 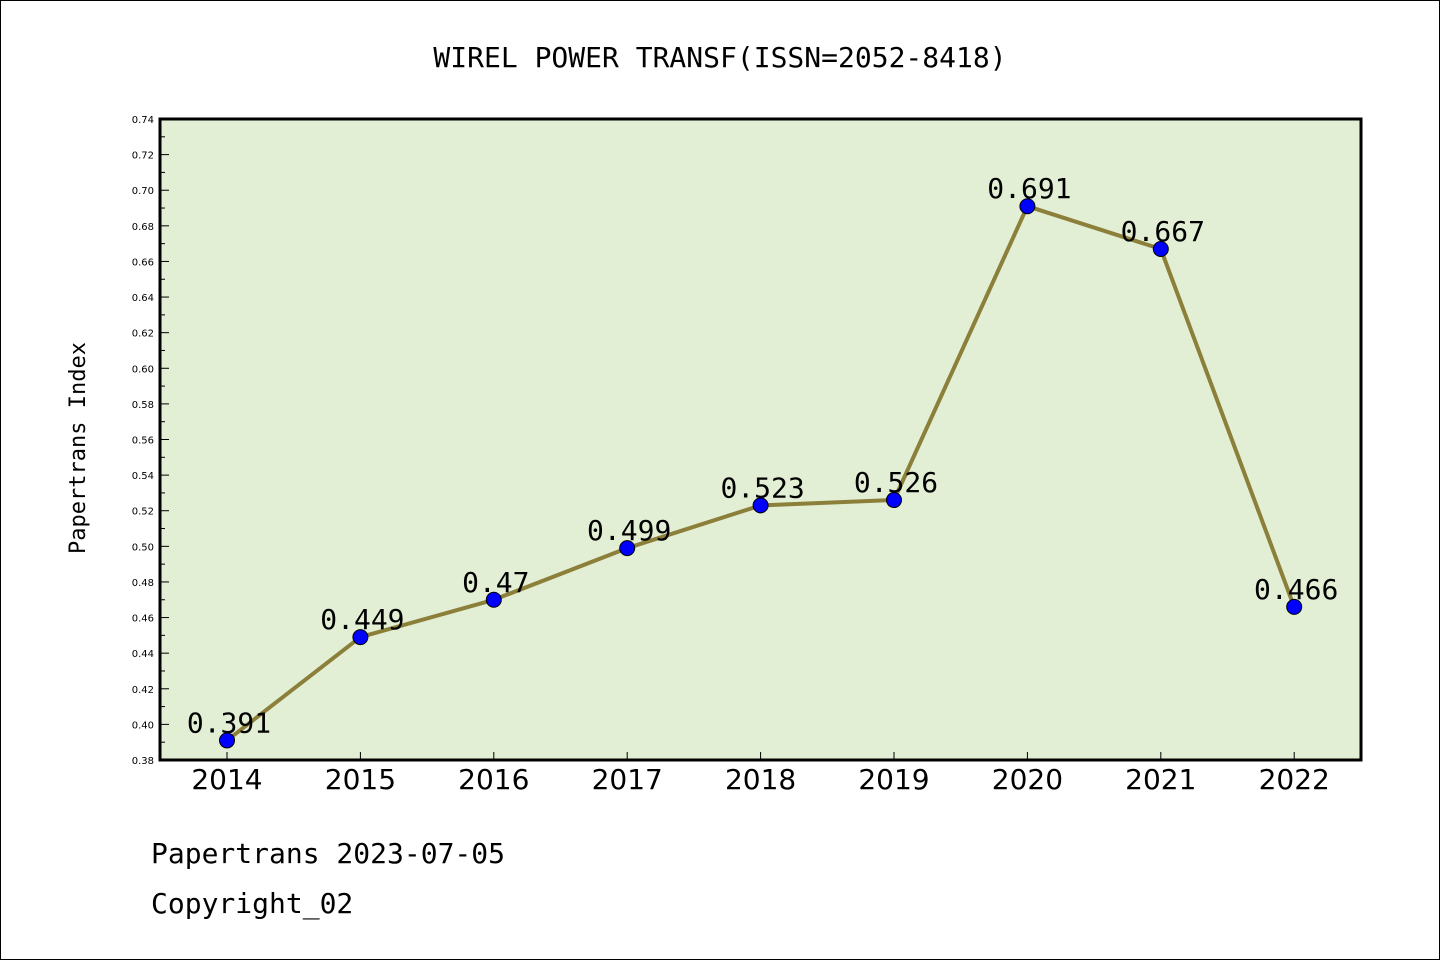 I want to click on y-tick-label: 0.52, so click(x=143, y=512).